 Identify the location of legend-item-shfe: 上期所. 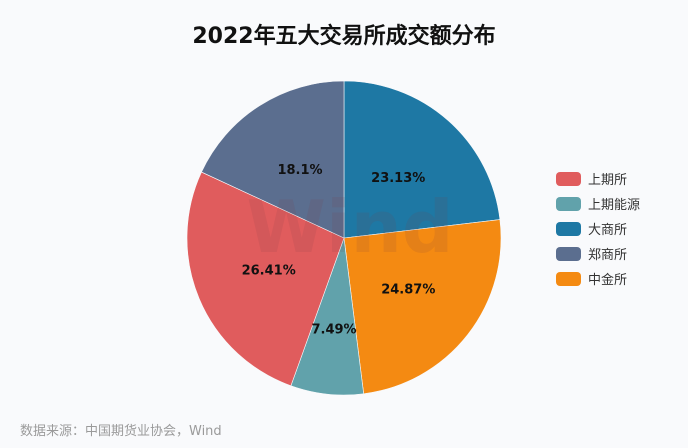
(598, 178).